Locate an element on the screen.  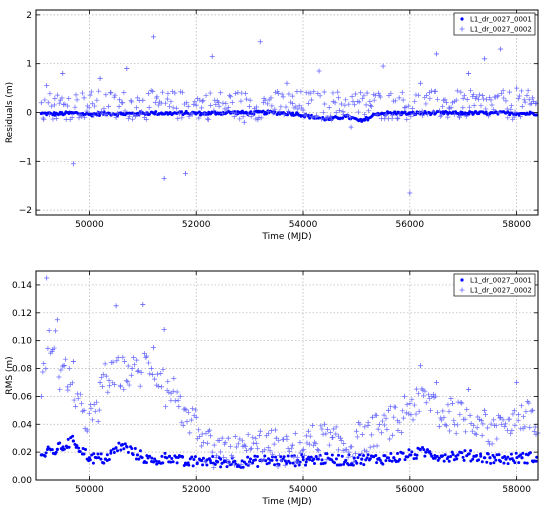
legend-marker-plus is located at coordinates (462, 29).